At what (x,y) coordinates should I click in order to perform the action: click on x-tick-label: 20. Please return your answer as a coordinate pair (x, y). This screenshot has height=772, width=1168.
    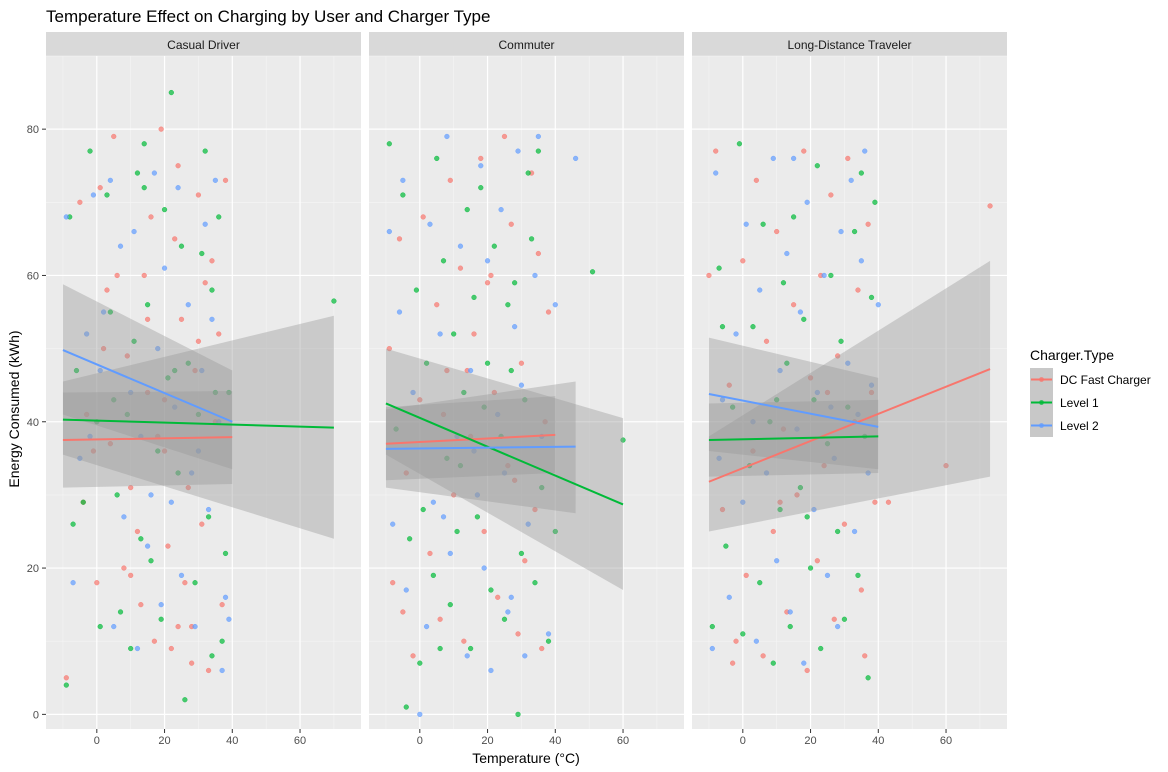
    Looking at the image, I should click on (164, 741).